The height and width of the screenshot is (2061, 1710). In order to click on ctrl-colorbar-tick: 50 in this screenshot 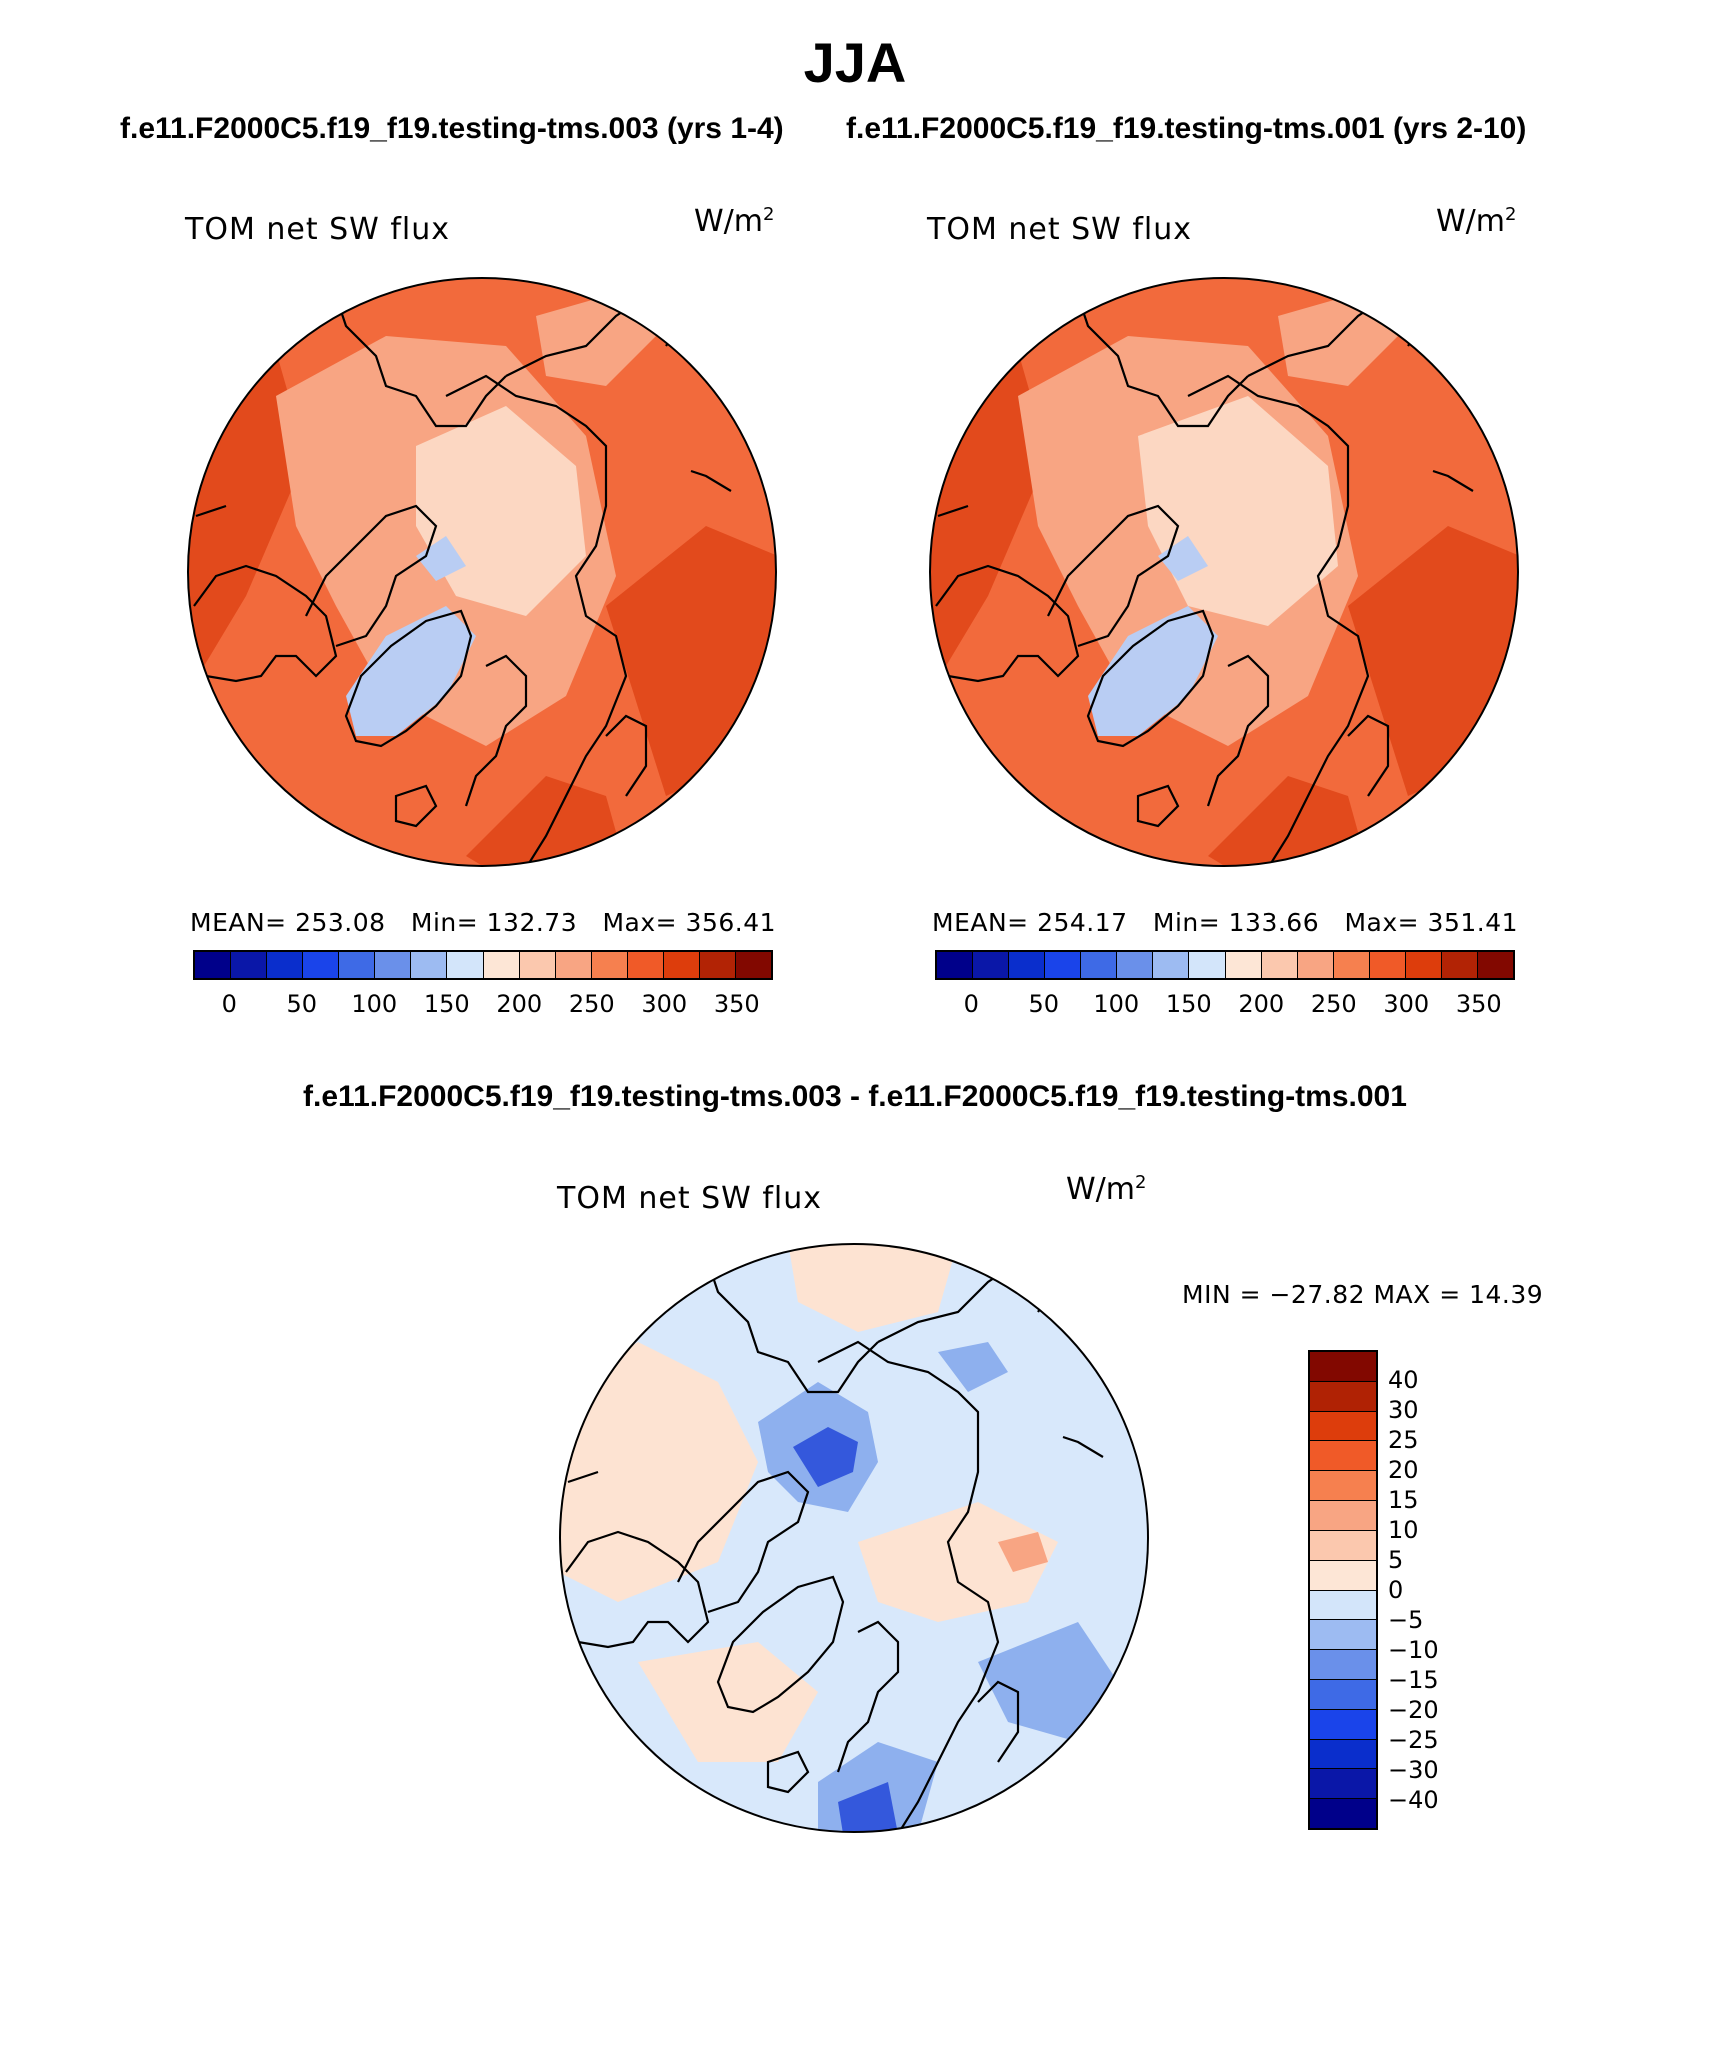, I will do `click(1044, 1004)`.